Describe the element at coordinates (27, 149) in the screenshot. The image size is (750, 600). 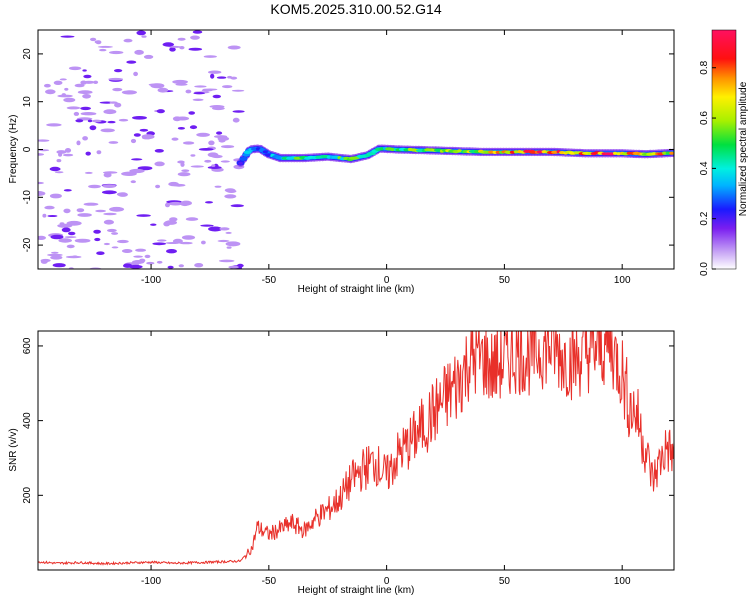
I see `y-tick-label: 0` at that location.